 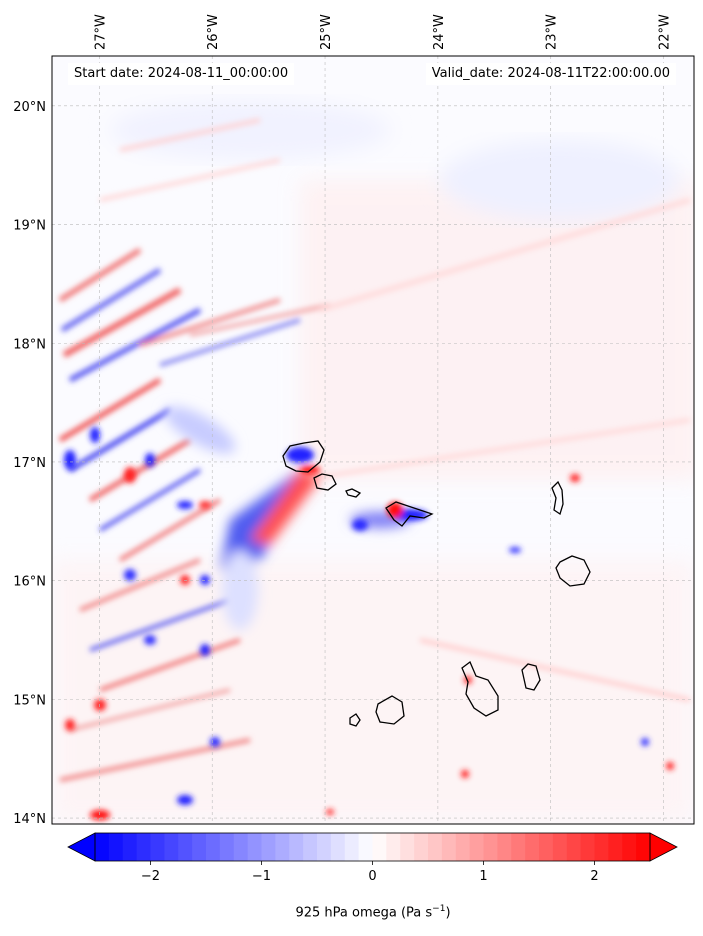 I want to click on island-fogo, so click(x=390, y=710).